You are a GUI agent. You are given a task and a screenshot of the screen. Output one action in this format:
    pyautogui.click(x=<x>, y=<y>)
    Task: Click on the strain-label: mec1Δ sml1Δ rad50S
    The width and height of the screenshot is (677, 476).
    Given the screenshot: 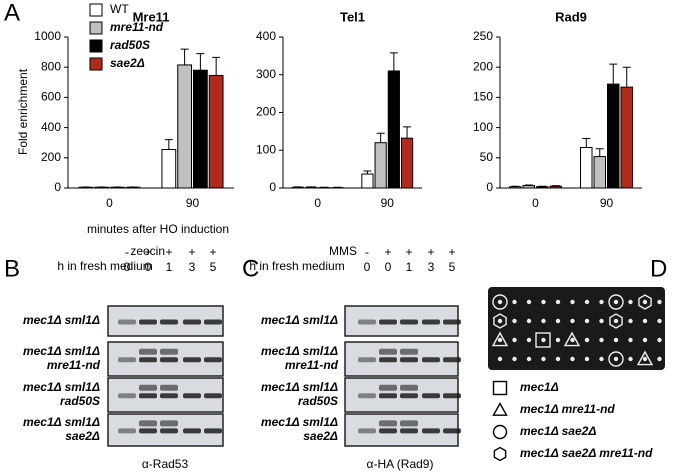 What is the action you would take?
    pyautogui.click(x=61, y=394)
    